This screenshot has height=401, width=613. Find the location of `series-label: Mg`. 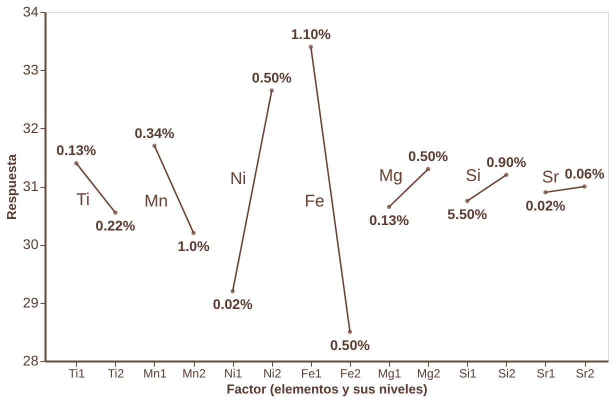

series-label: Mg is located at coordinates (390, 175).